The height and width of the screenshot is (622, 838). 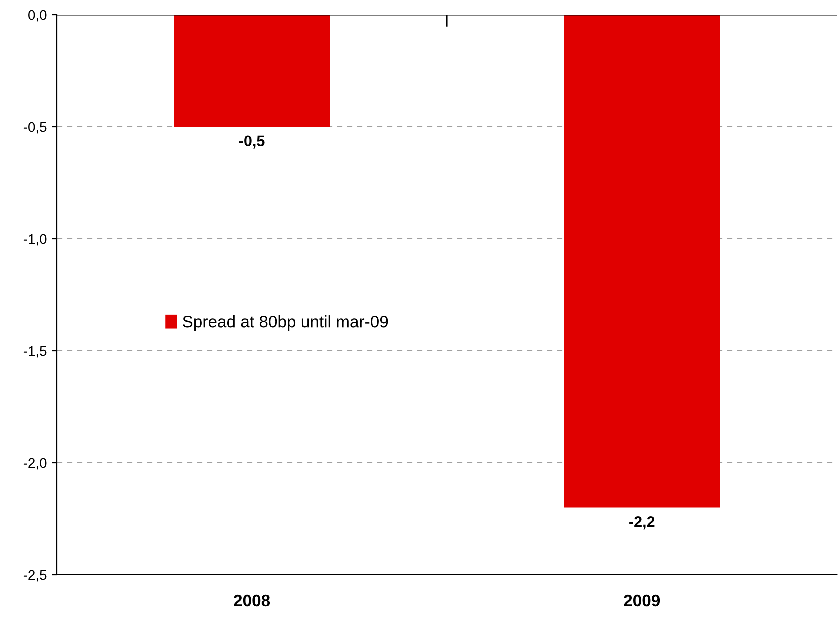 What do you see at coordinates (35, 240) in the screenshot?
I see `y-tick-label: -1,0` at bounding box center [35, 240].